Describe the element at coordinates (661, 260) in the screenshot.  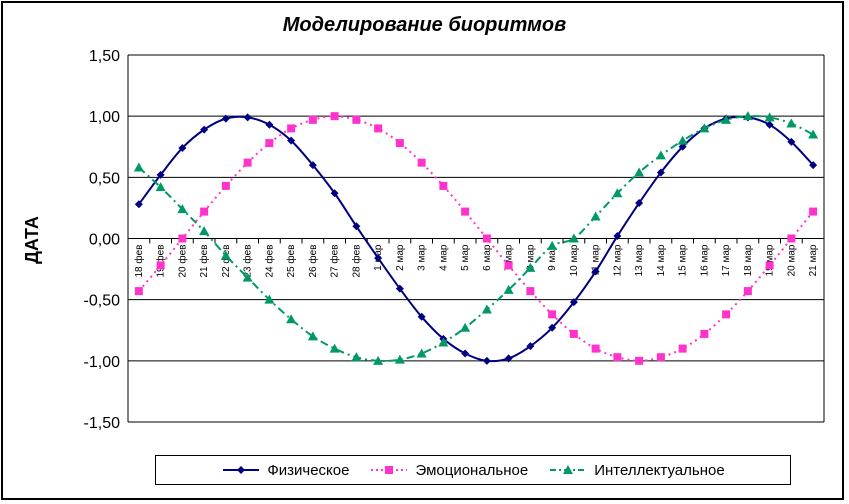
I see `x-tick-label: 14 мар` at that location.